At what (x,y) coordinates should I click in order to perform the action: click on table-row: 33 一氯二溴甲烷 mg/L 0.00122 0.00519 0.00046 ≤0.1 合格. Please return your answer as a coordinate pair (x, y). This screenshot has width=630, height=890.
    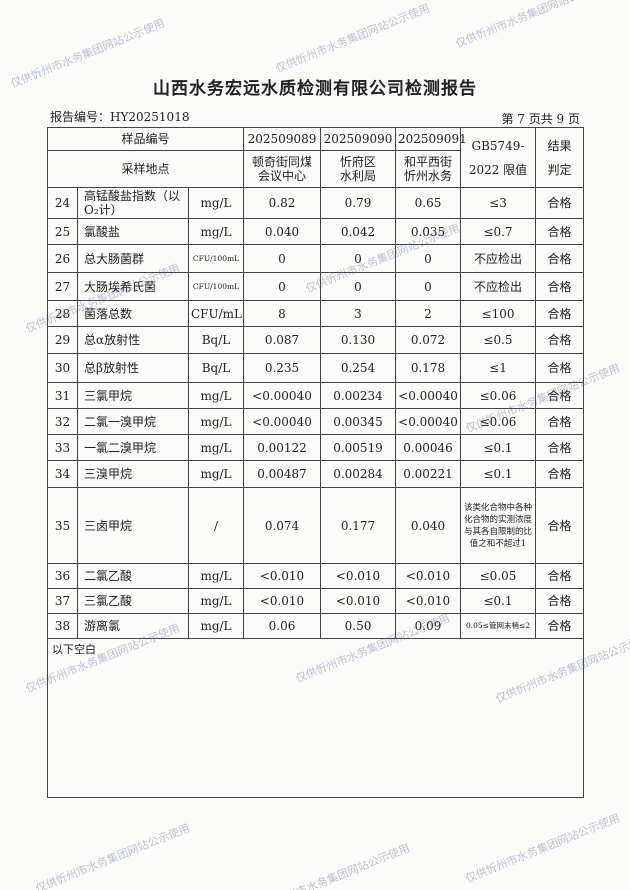
    Looking at the image, I should click on (315, 447).